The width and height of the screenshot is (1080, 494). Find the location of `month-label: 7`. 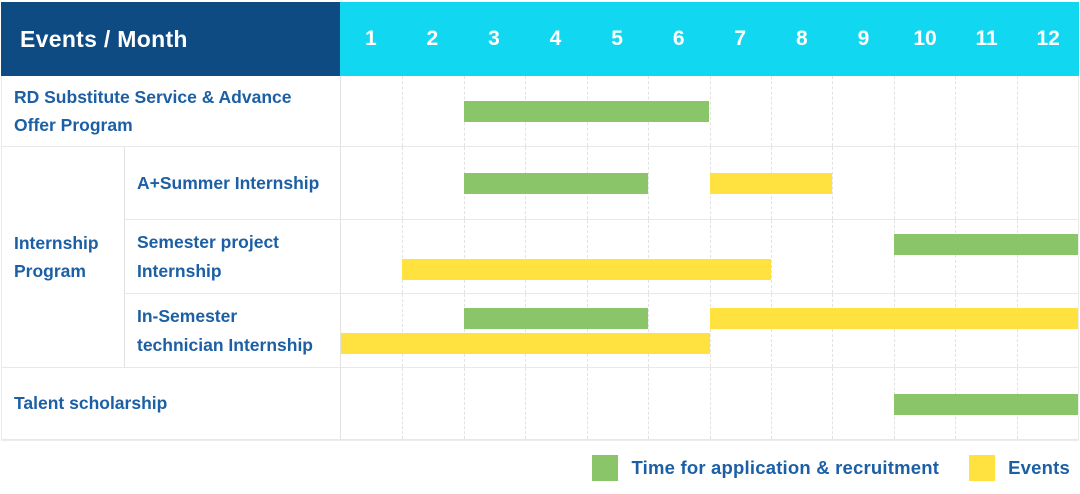

month-label: 7 is located at coordinates (740, 38).